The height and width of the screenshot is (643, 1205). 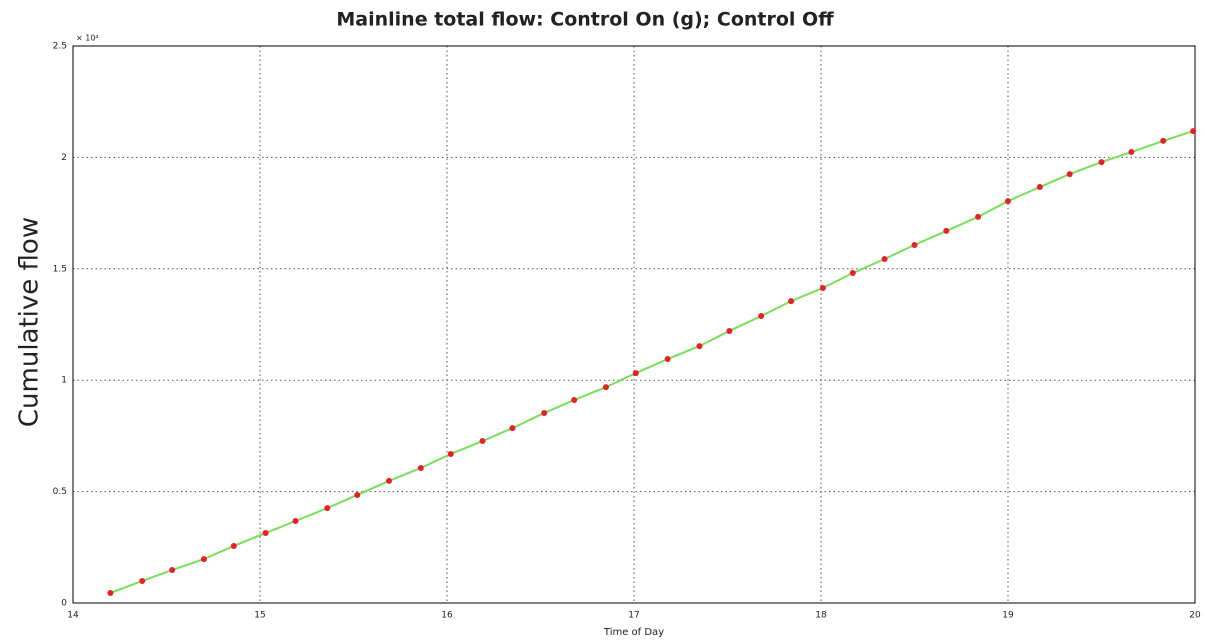 What do you see at coordinates (633, 632) in the screenshot?
I see `x-axis-label: Time of Day` at bounding box center [633, 632].